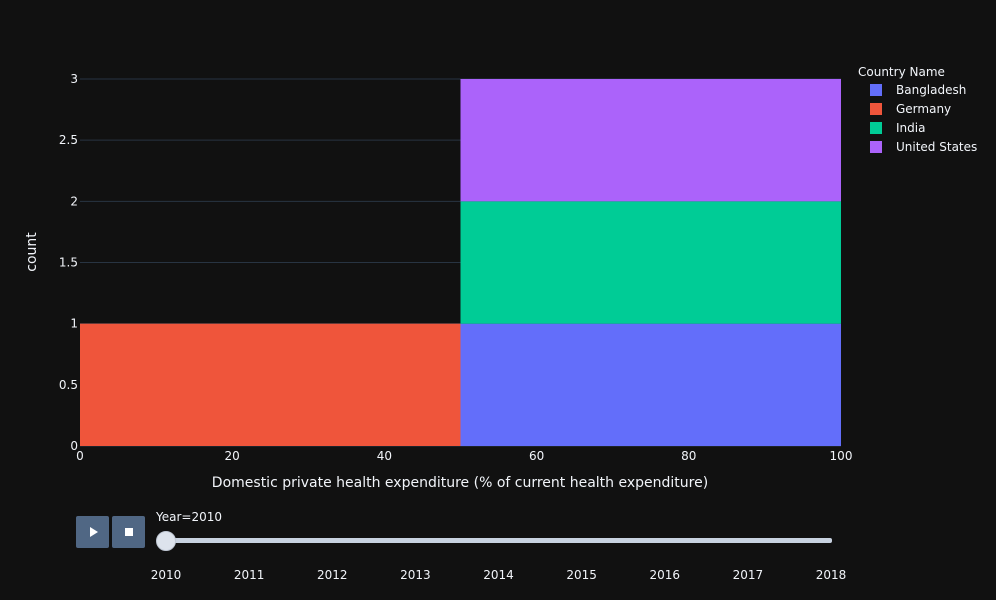 This screenshot has height=600, width=996. What do you see at coordinates (166, 541) in the screenshot?
I see `slider-handle` at bounding box center [166, 541].